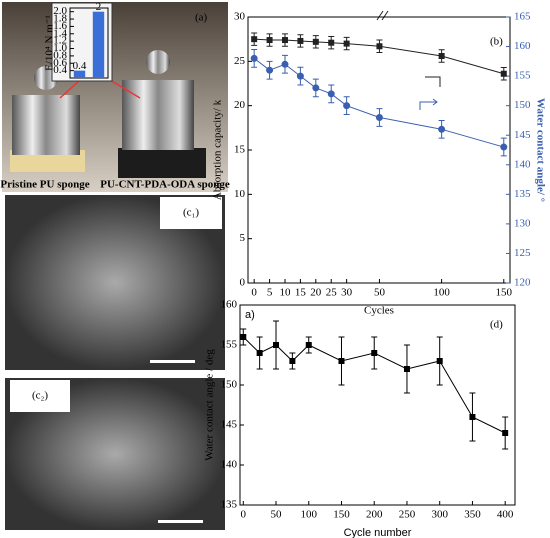  Describe the element at coordinates (99, 7) in the screenshot. I see `data-label: 2` at that location.